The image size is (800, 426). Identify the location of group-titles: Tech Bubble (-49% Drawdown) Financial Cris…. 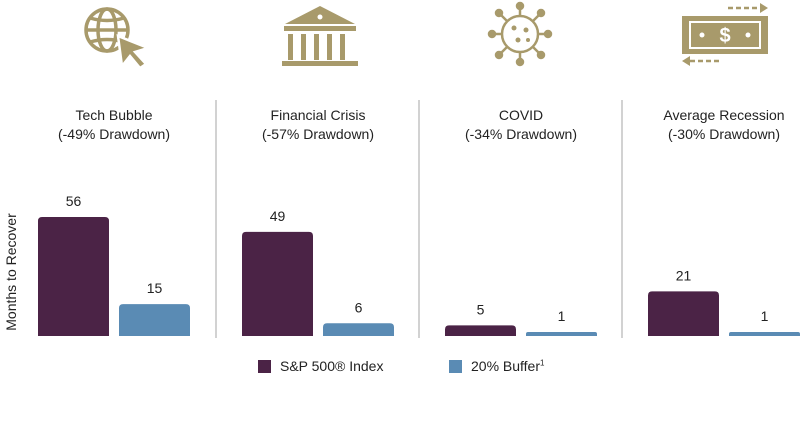
(421, 124).